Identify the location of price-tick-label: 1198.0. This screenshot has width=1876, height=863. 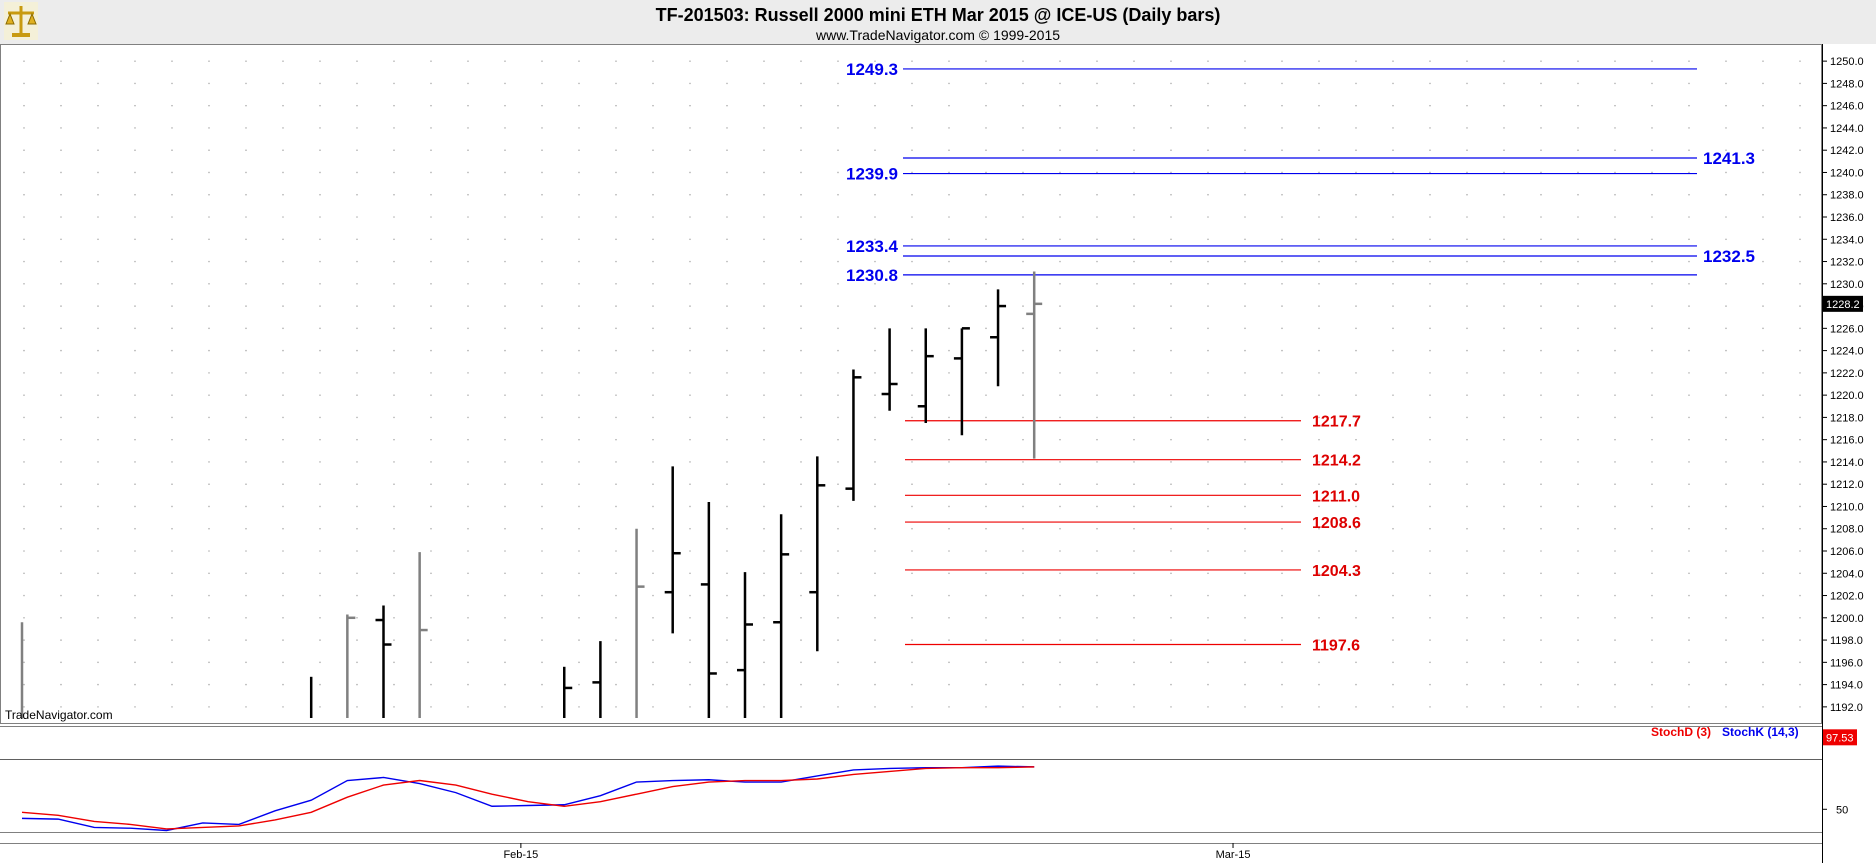
(1846, 641).